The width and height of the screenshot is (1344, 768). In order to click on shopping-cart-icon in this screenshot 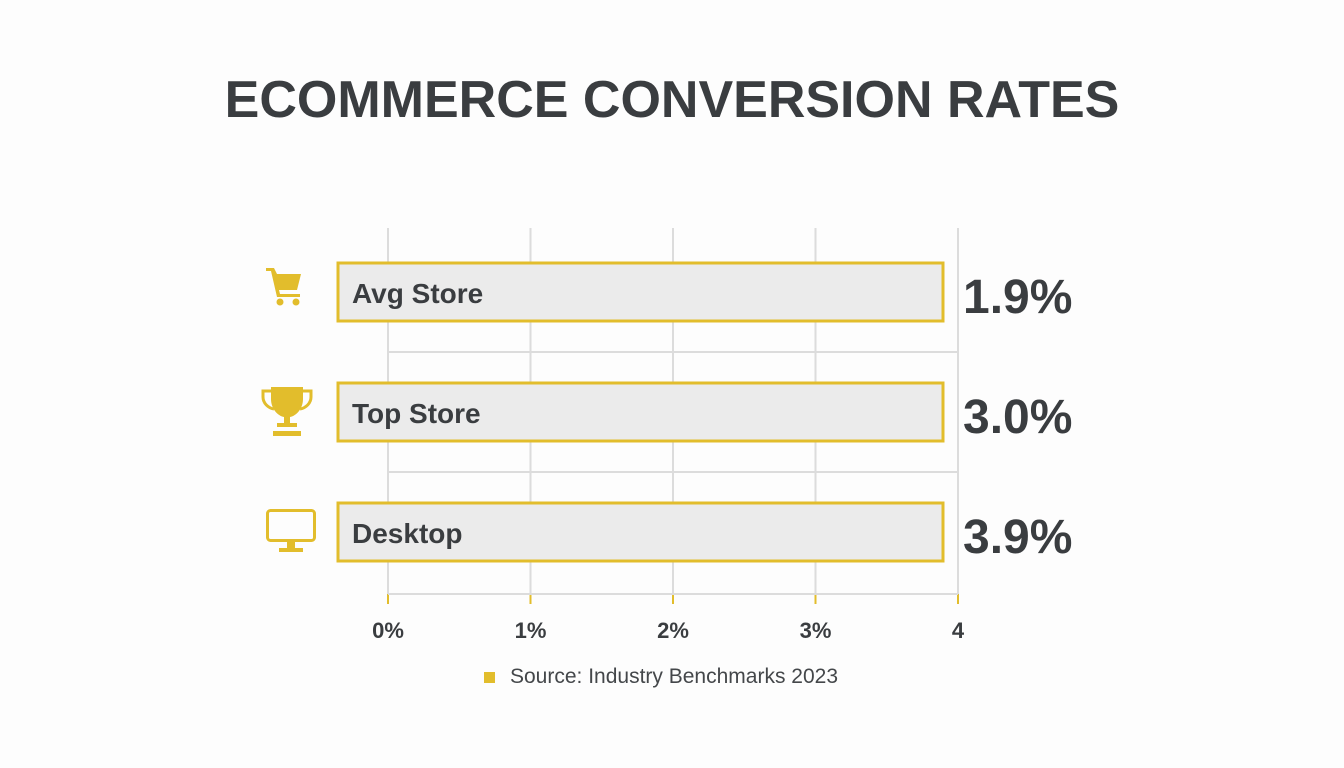, I will do `click(283, 287)`.